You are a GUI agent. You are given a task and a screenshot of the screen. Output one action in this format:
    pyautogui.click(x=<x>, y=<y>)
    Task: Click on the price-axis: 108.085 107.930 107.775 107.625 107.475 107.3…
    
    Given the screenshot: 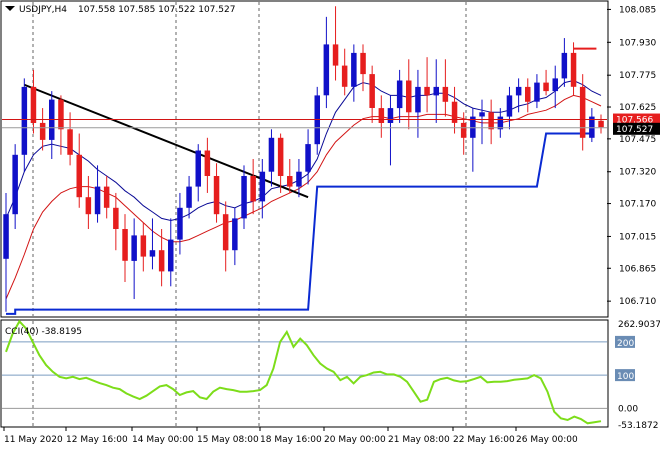 What is the action you would take?
    pyautogui.click(x=633, y=156)
    